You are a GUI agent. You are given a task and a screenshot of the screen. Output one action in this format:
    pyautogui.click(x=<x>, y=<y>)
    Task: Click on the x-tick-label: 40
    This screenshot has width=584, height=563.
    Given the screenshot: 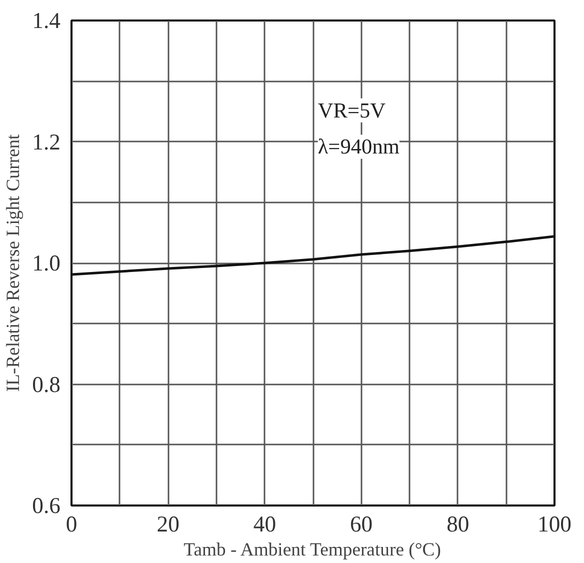 What is the action you would take?
    pyautogui.click(x=264, y=524)
    